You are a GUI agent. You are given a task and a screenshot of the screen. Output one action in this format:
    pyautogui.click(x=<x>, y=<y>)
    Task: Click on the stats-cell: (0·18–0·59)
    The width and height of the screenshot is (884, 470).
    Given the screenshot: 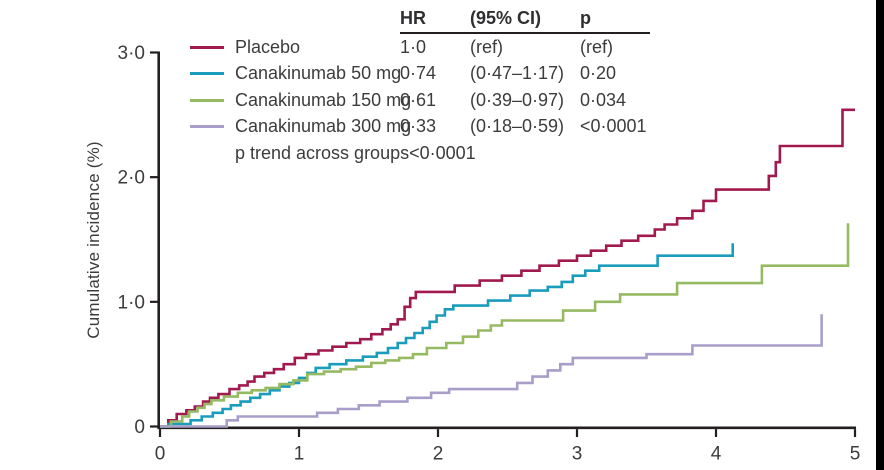 What is the action you would take?
    pyautogui.click(x=517, y=126)
    